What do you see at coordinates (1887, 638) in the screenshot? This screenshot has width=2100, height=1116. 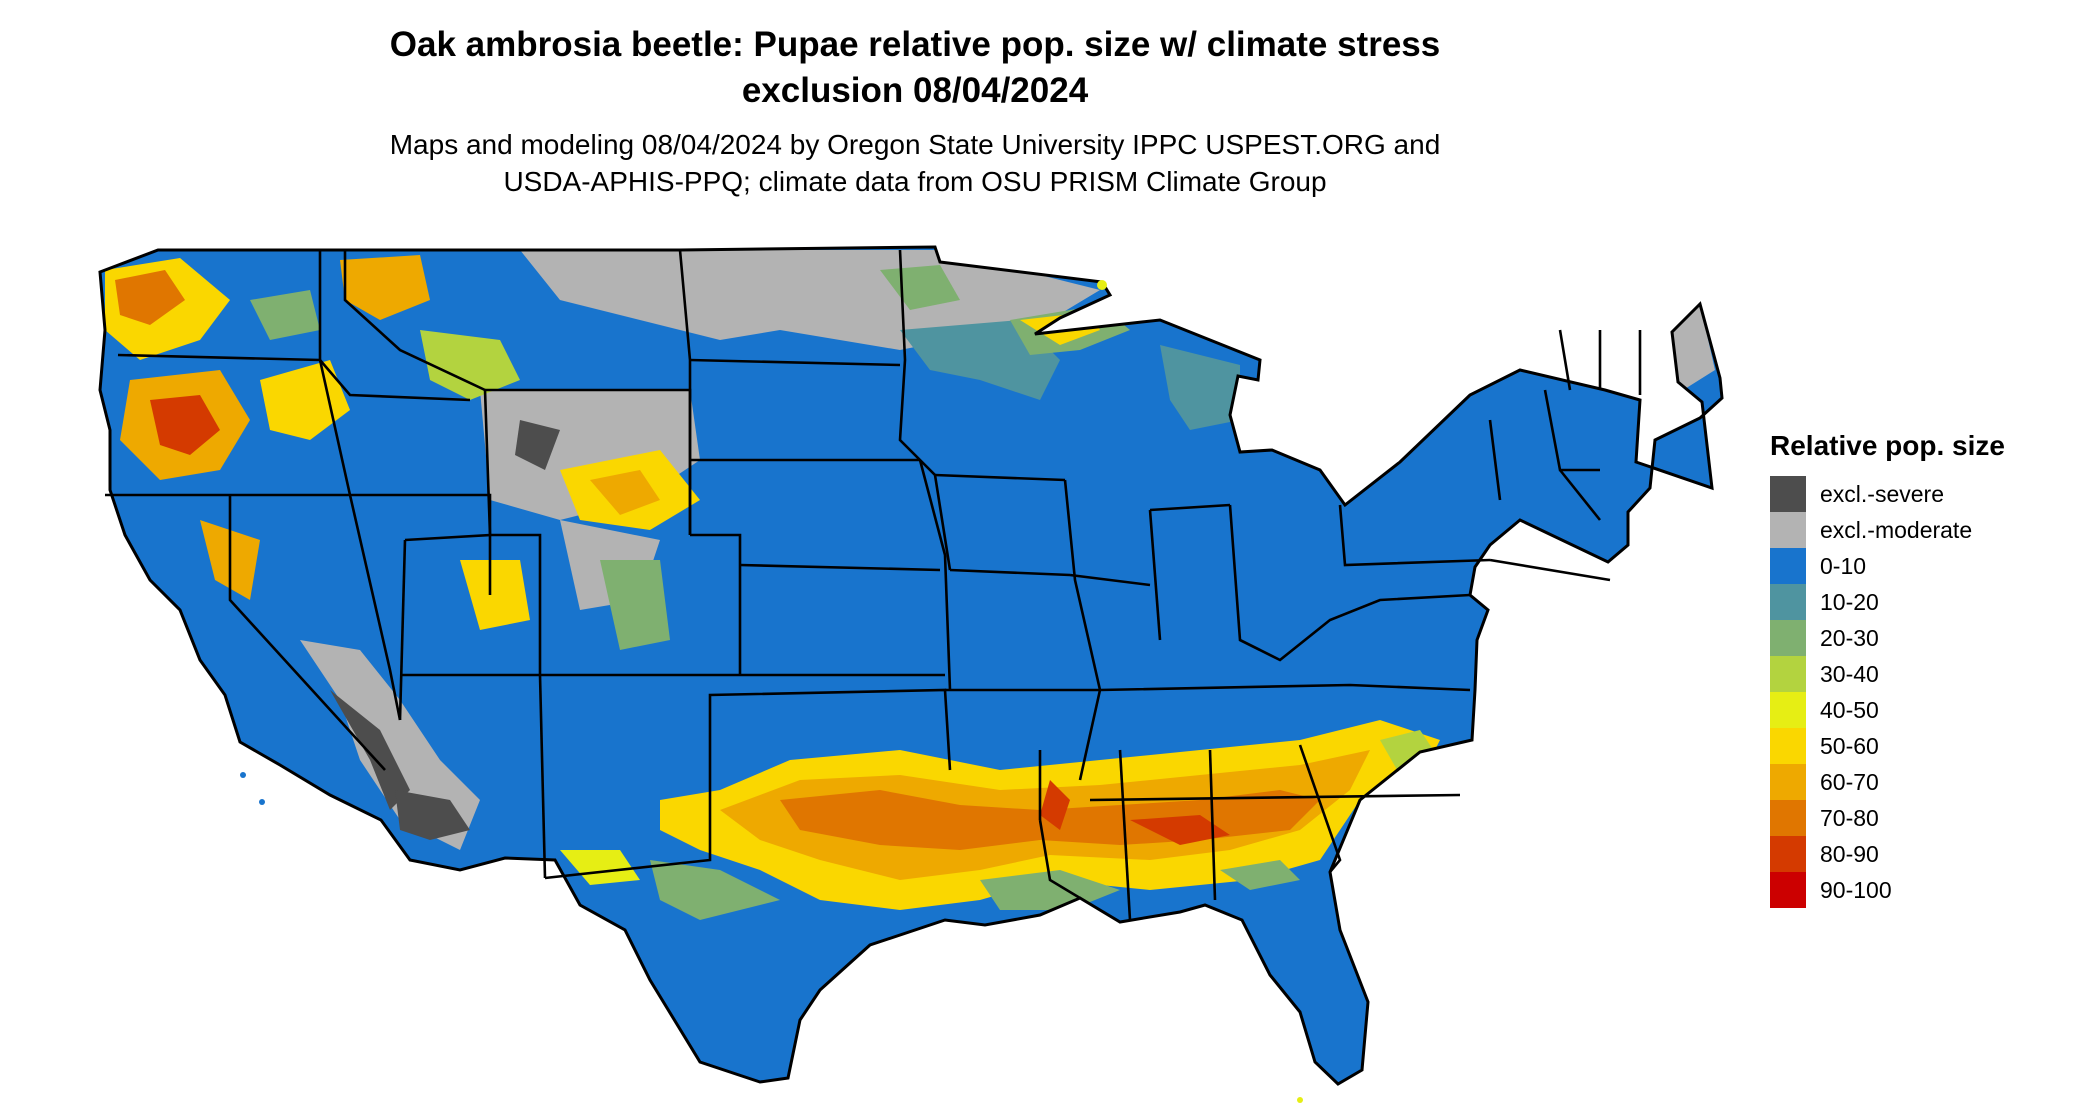 I see `legend-item: 20-30` at bounding box center [1887, 638].